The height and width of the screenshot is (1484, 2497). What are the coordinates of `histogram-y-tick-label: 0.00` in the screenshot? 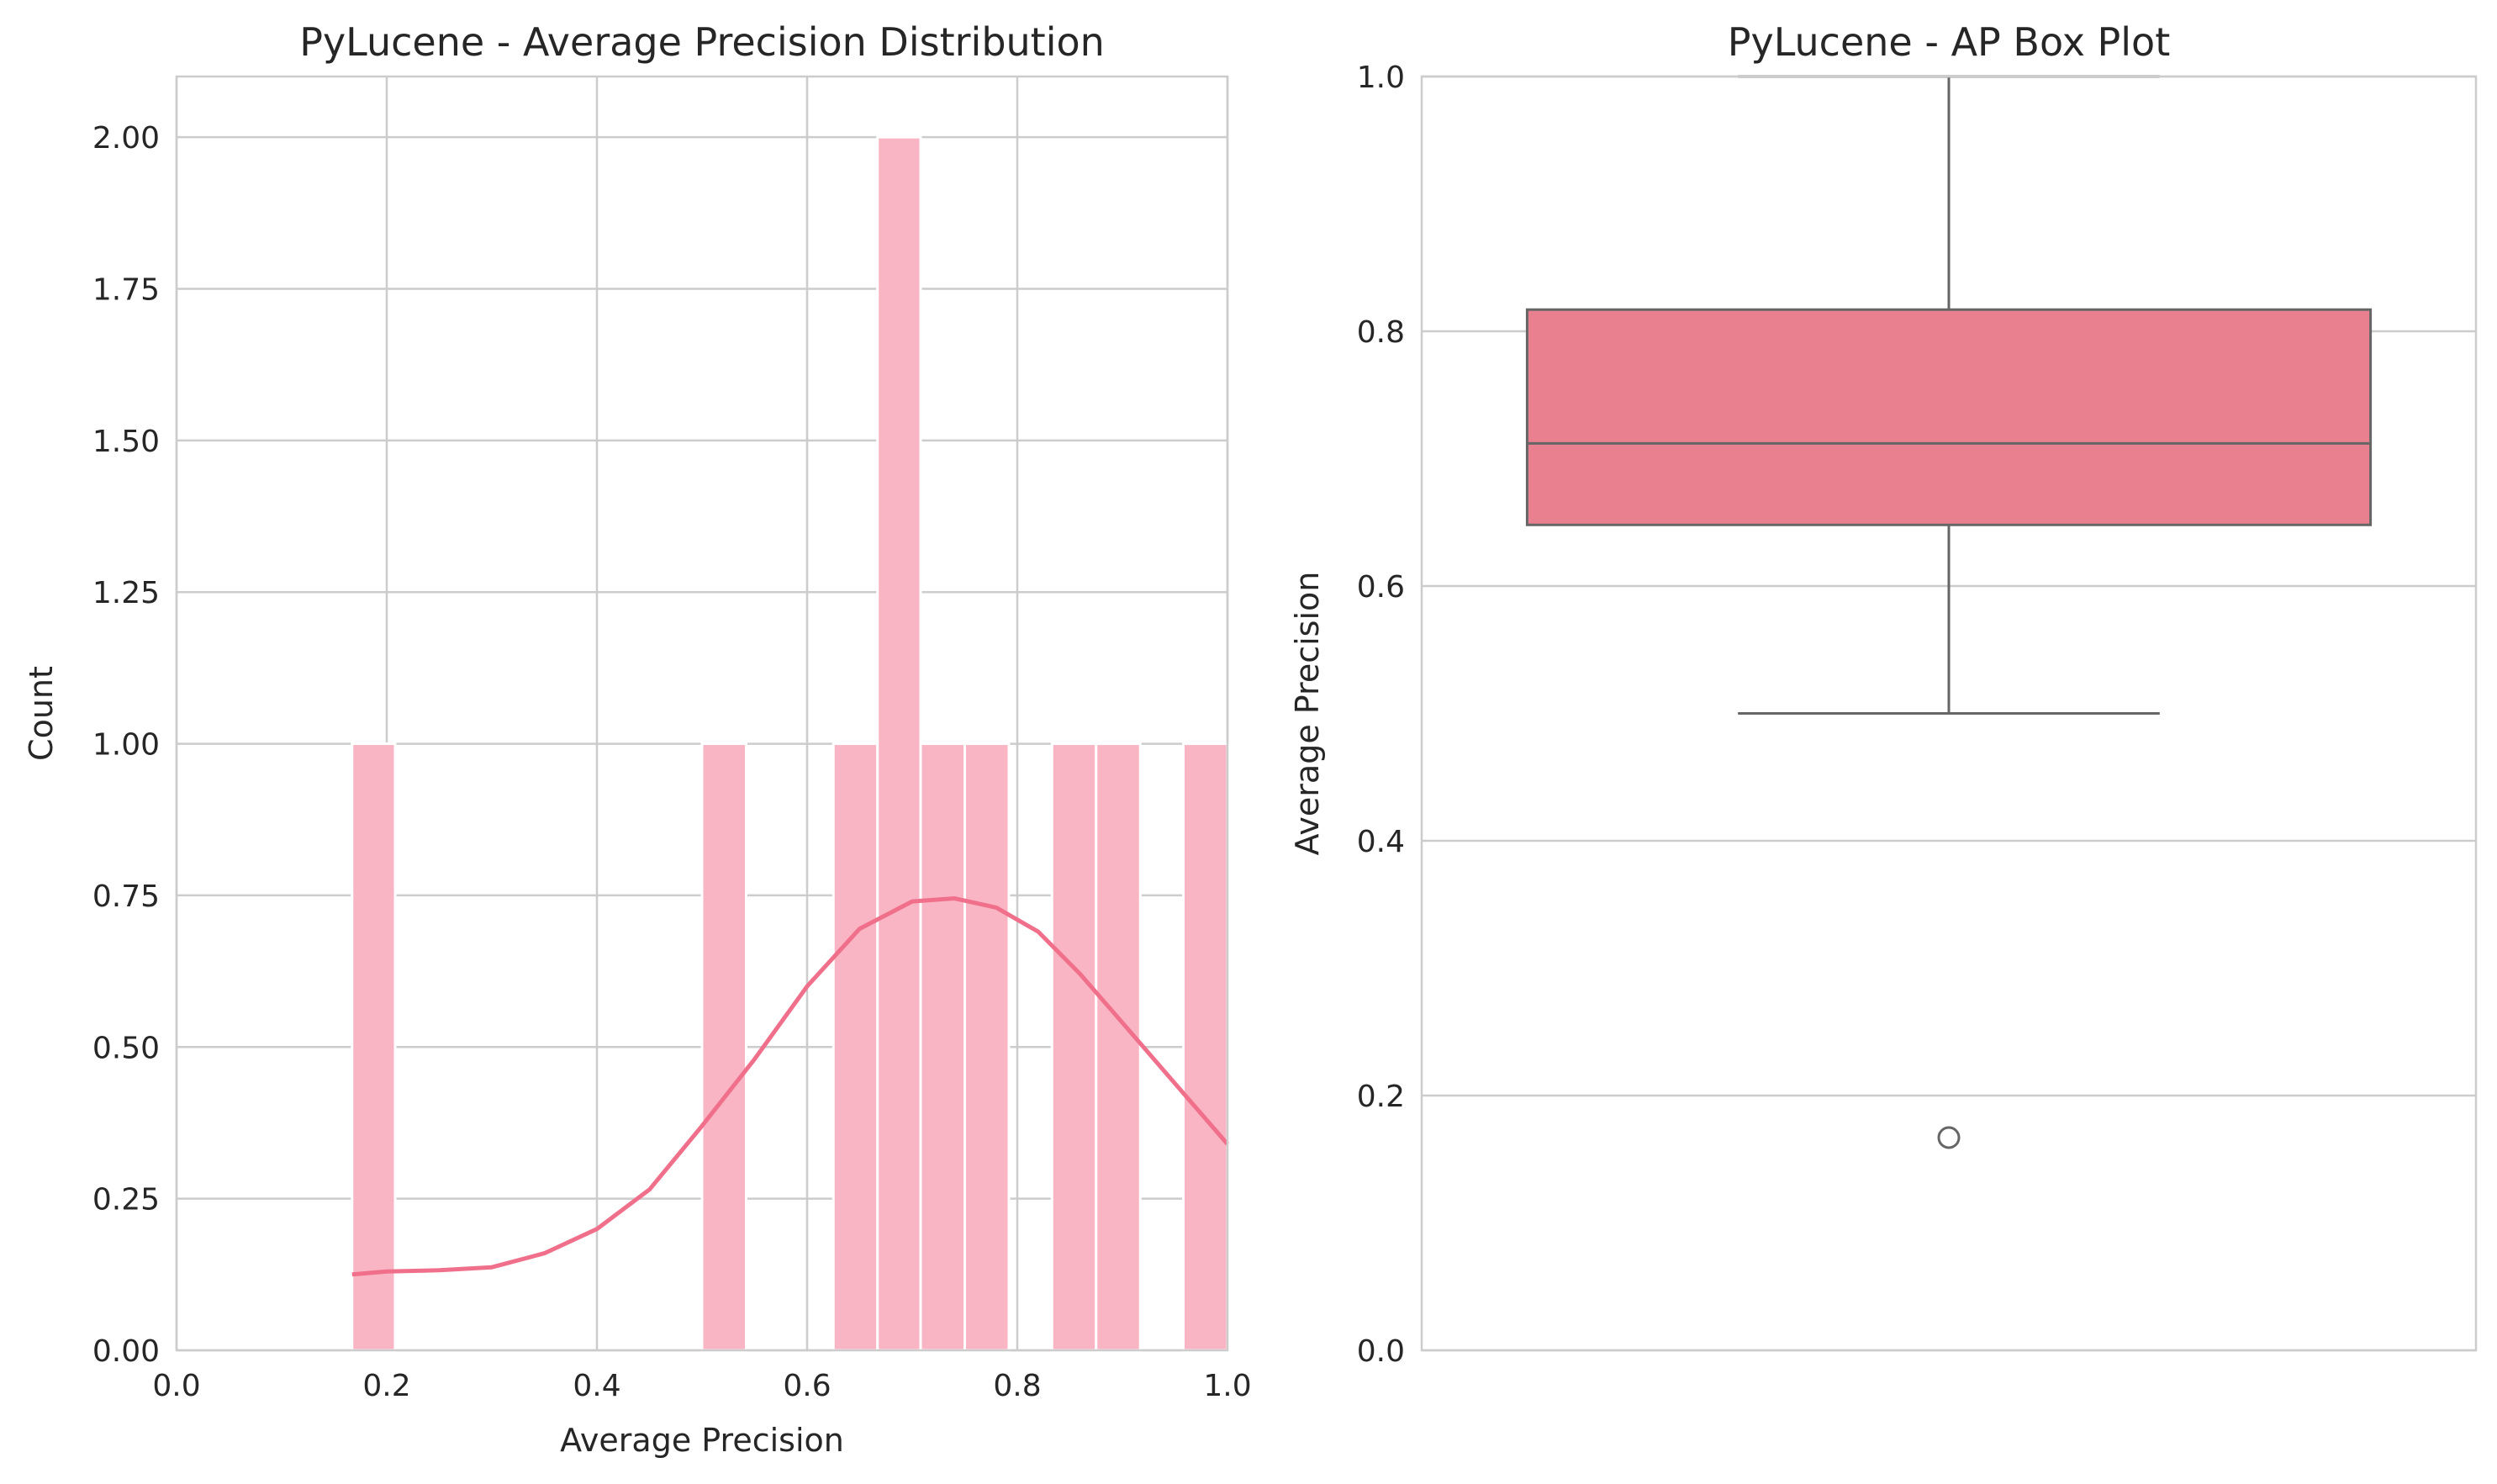 It's located at (126, 1351).